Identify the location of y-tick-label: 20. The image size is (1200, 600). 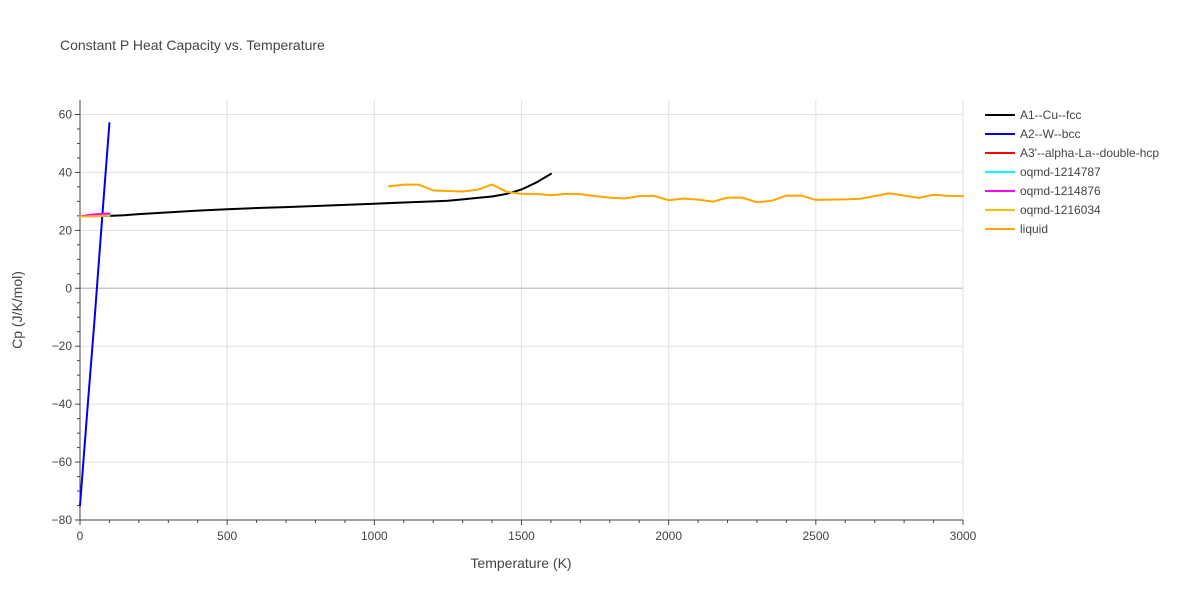
(66, 230).